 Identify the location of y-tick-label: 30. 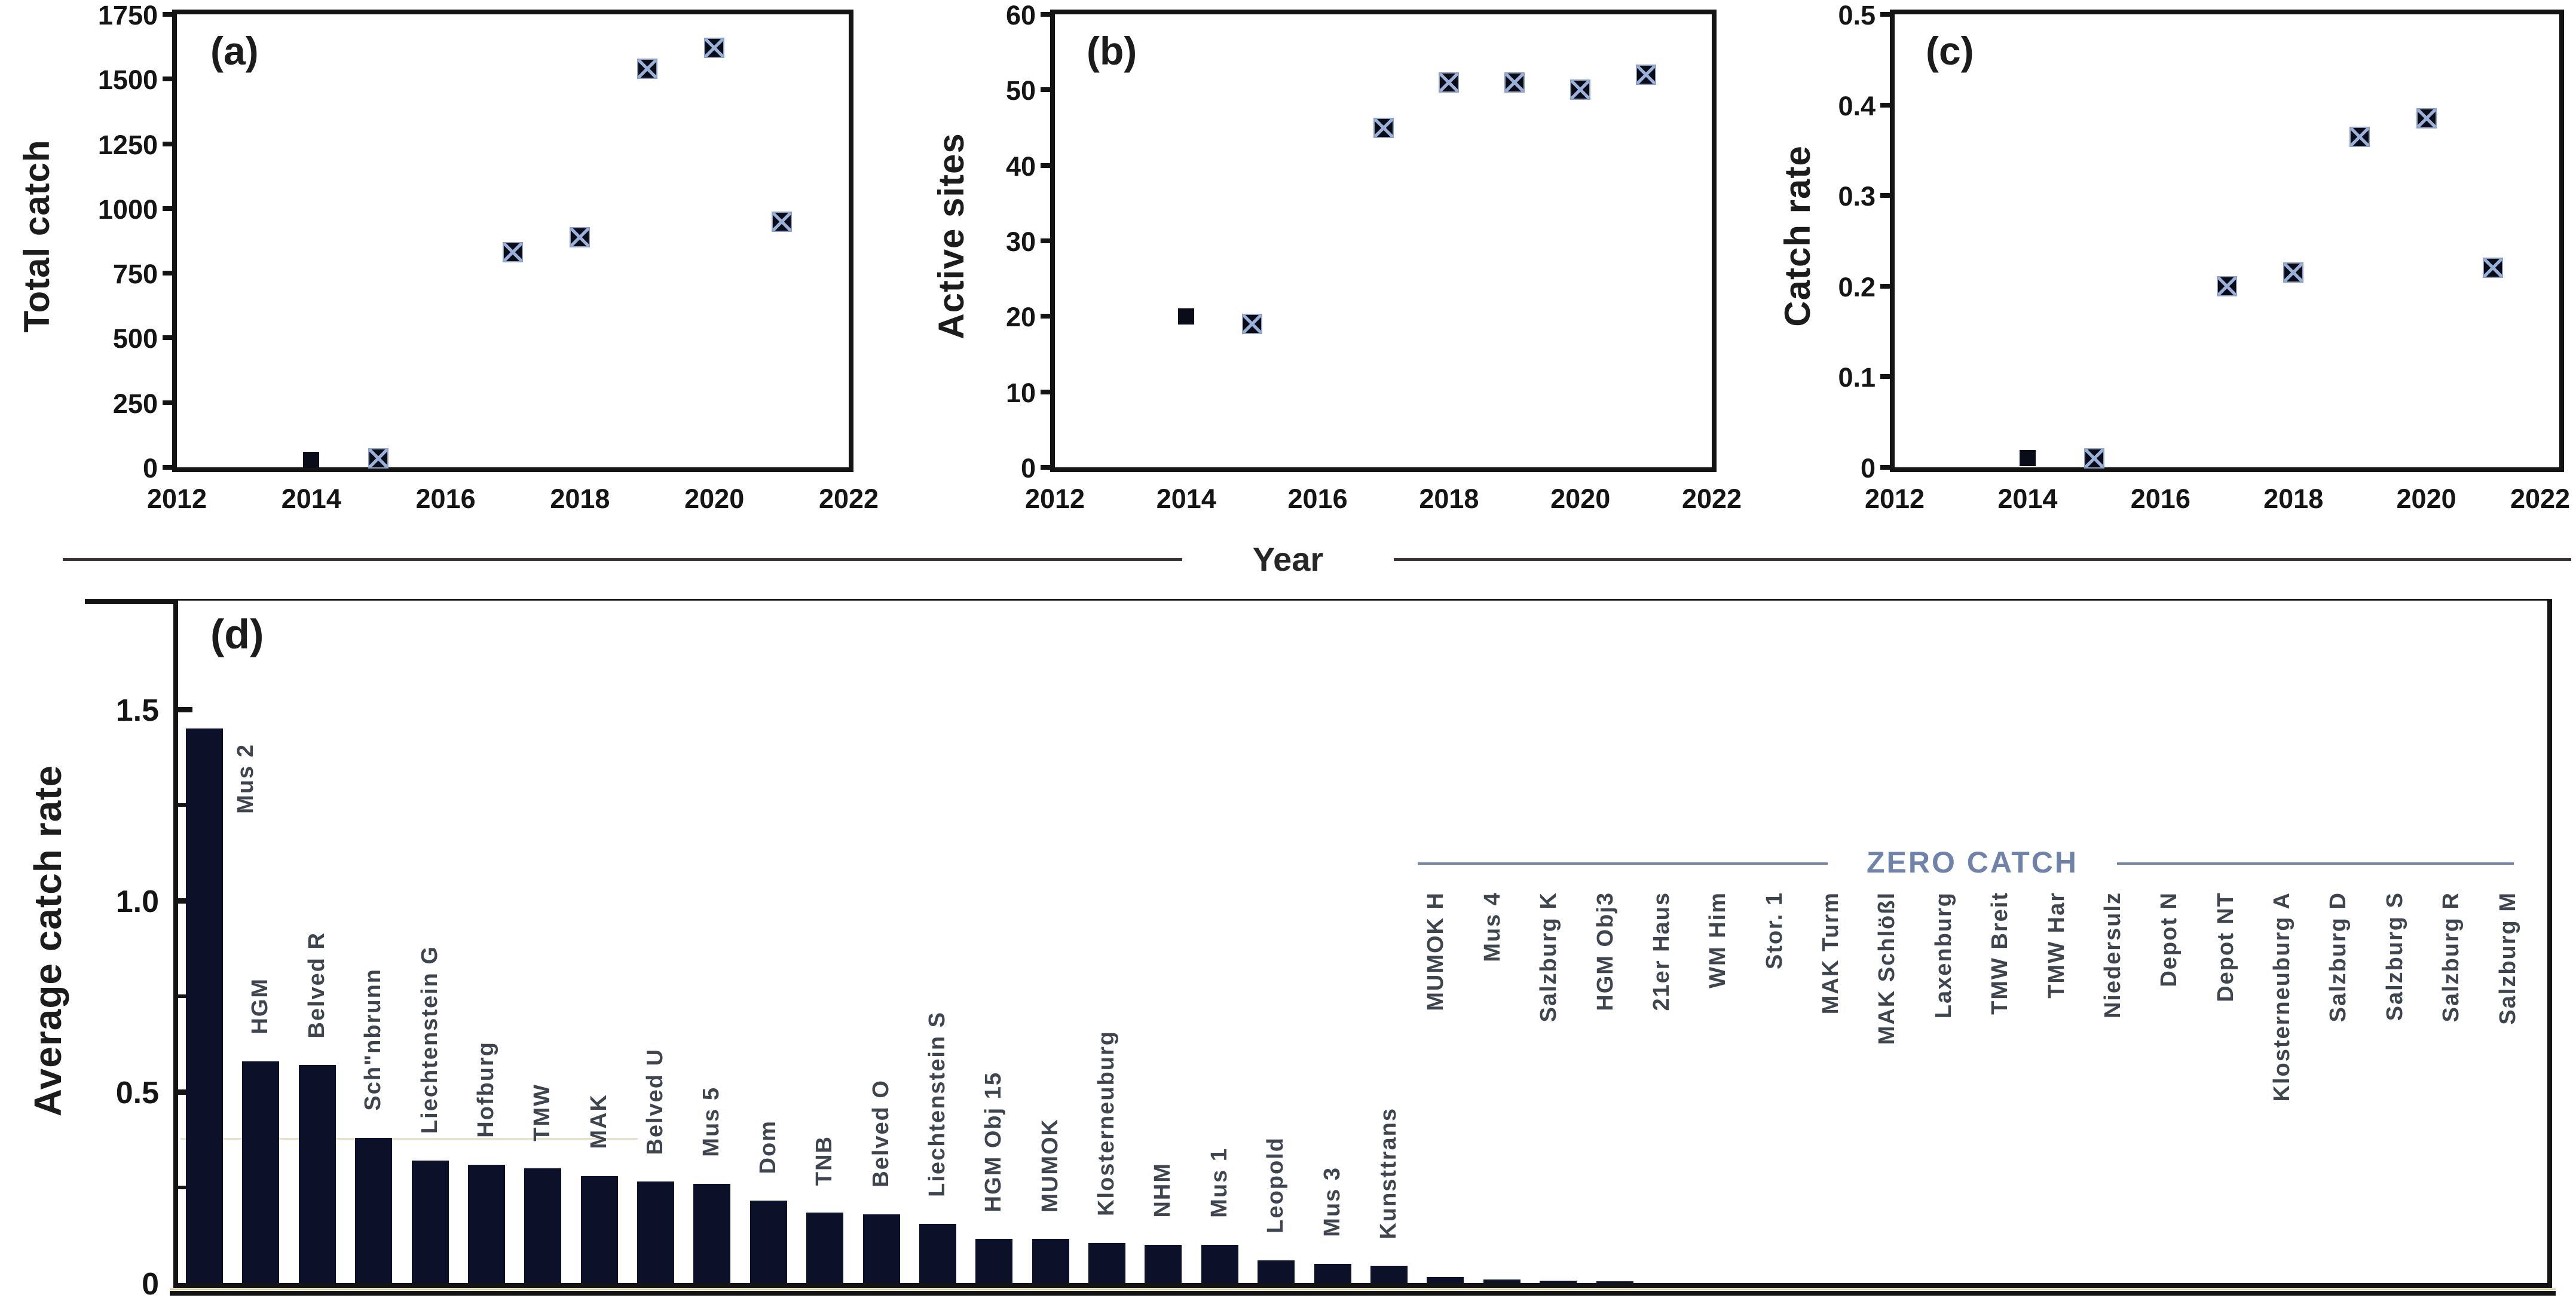
(1020, 241).